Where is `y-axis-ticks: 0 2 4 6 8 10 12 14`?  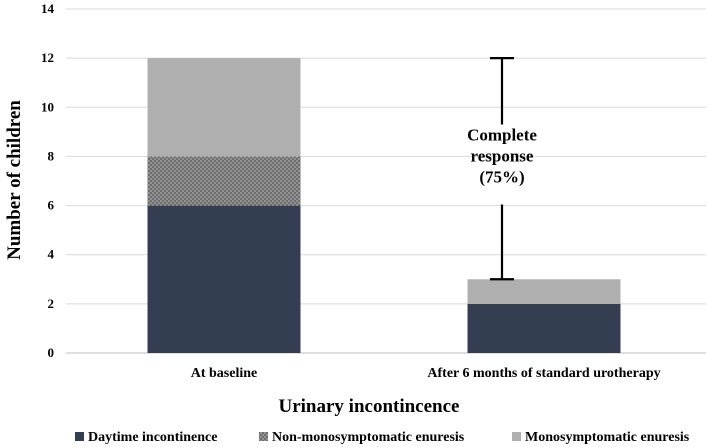
y-axis-ticks: 0 2 4 6 8 10 12 14 is located at coordinates (48, 180).